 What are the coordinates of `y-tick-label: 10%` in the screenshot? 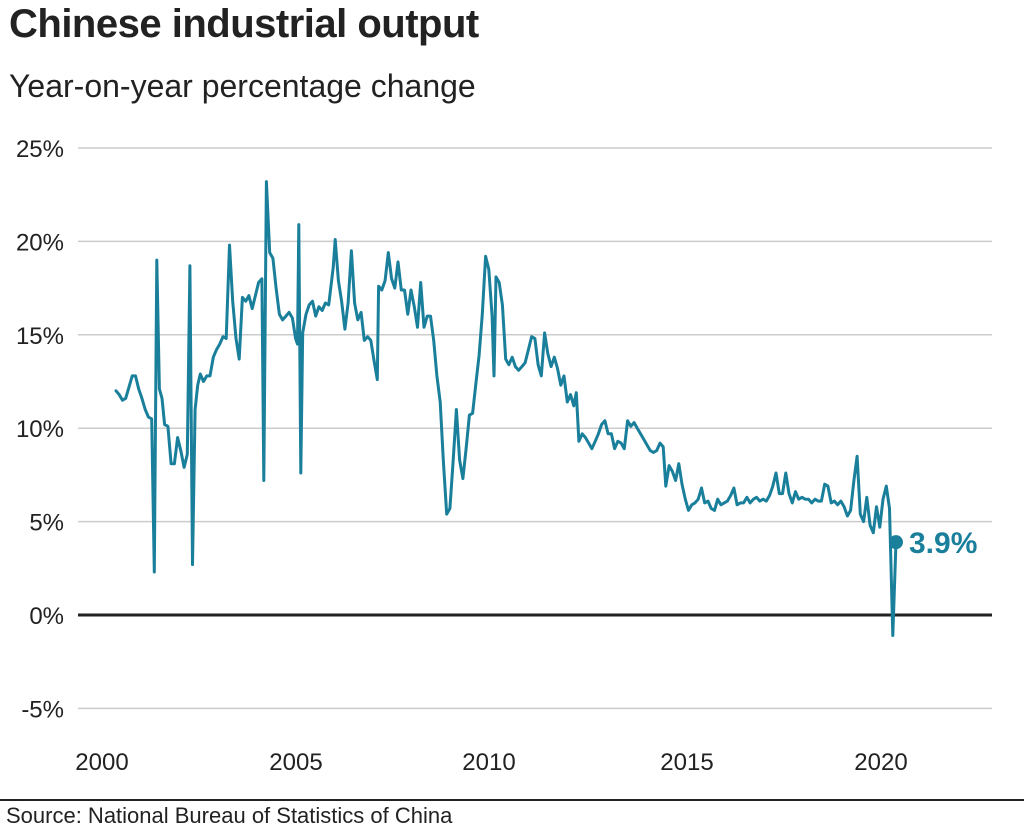 It's located at (40, 429).